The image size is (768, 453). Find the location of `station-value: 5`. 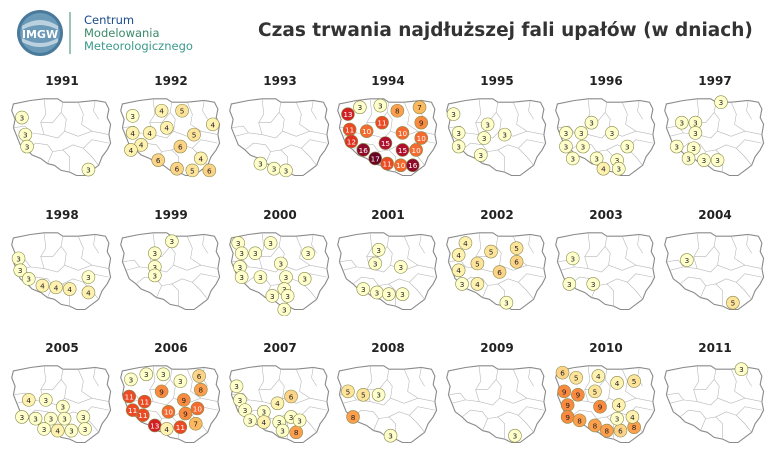

station-value: 5 is located at coordinates (595, 391).